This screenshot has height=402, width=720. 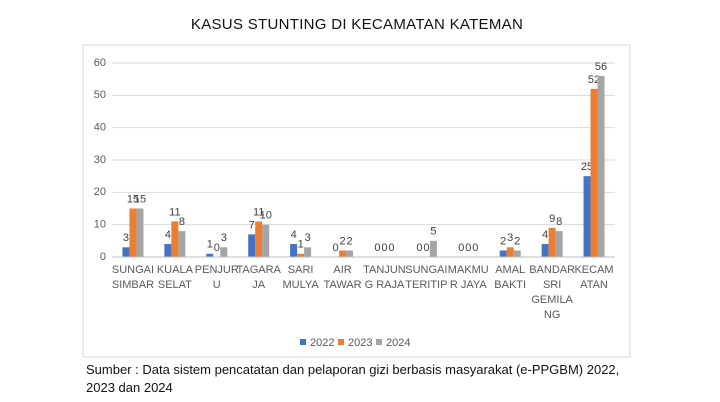 What do you see at coordinates (322, 343) in the screenshot?
I see `legend-label: 2022` at bounding box center [322, 343].